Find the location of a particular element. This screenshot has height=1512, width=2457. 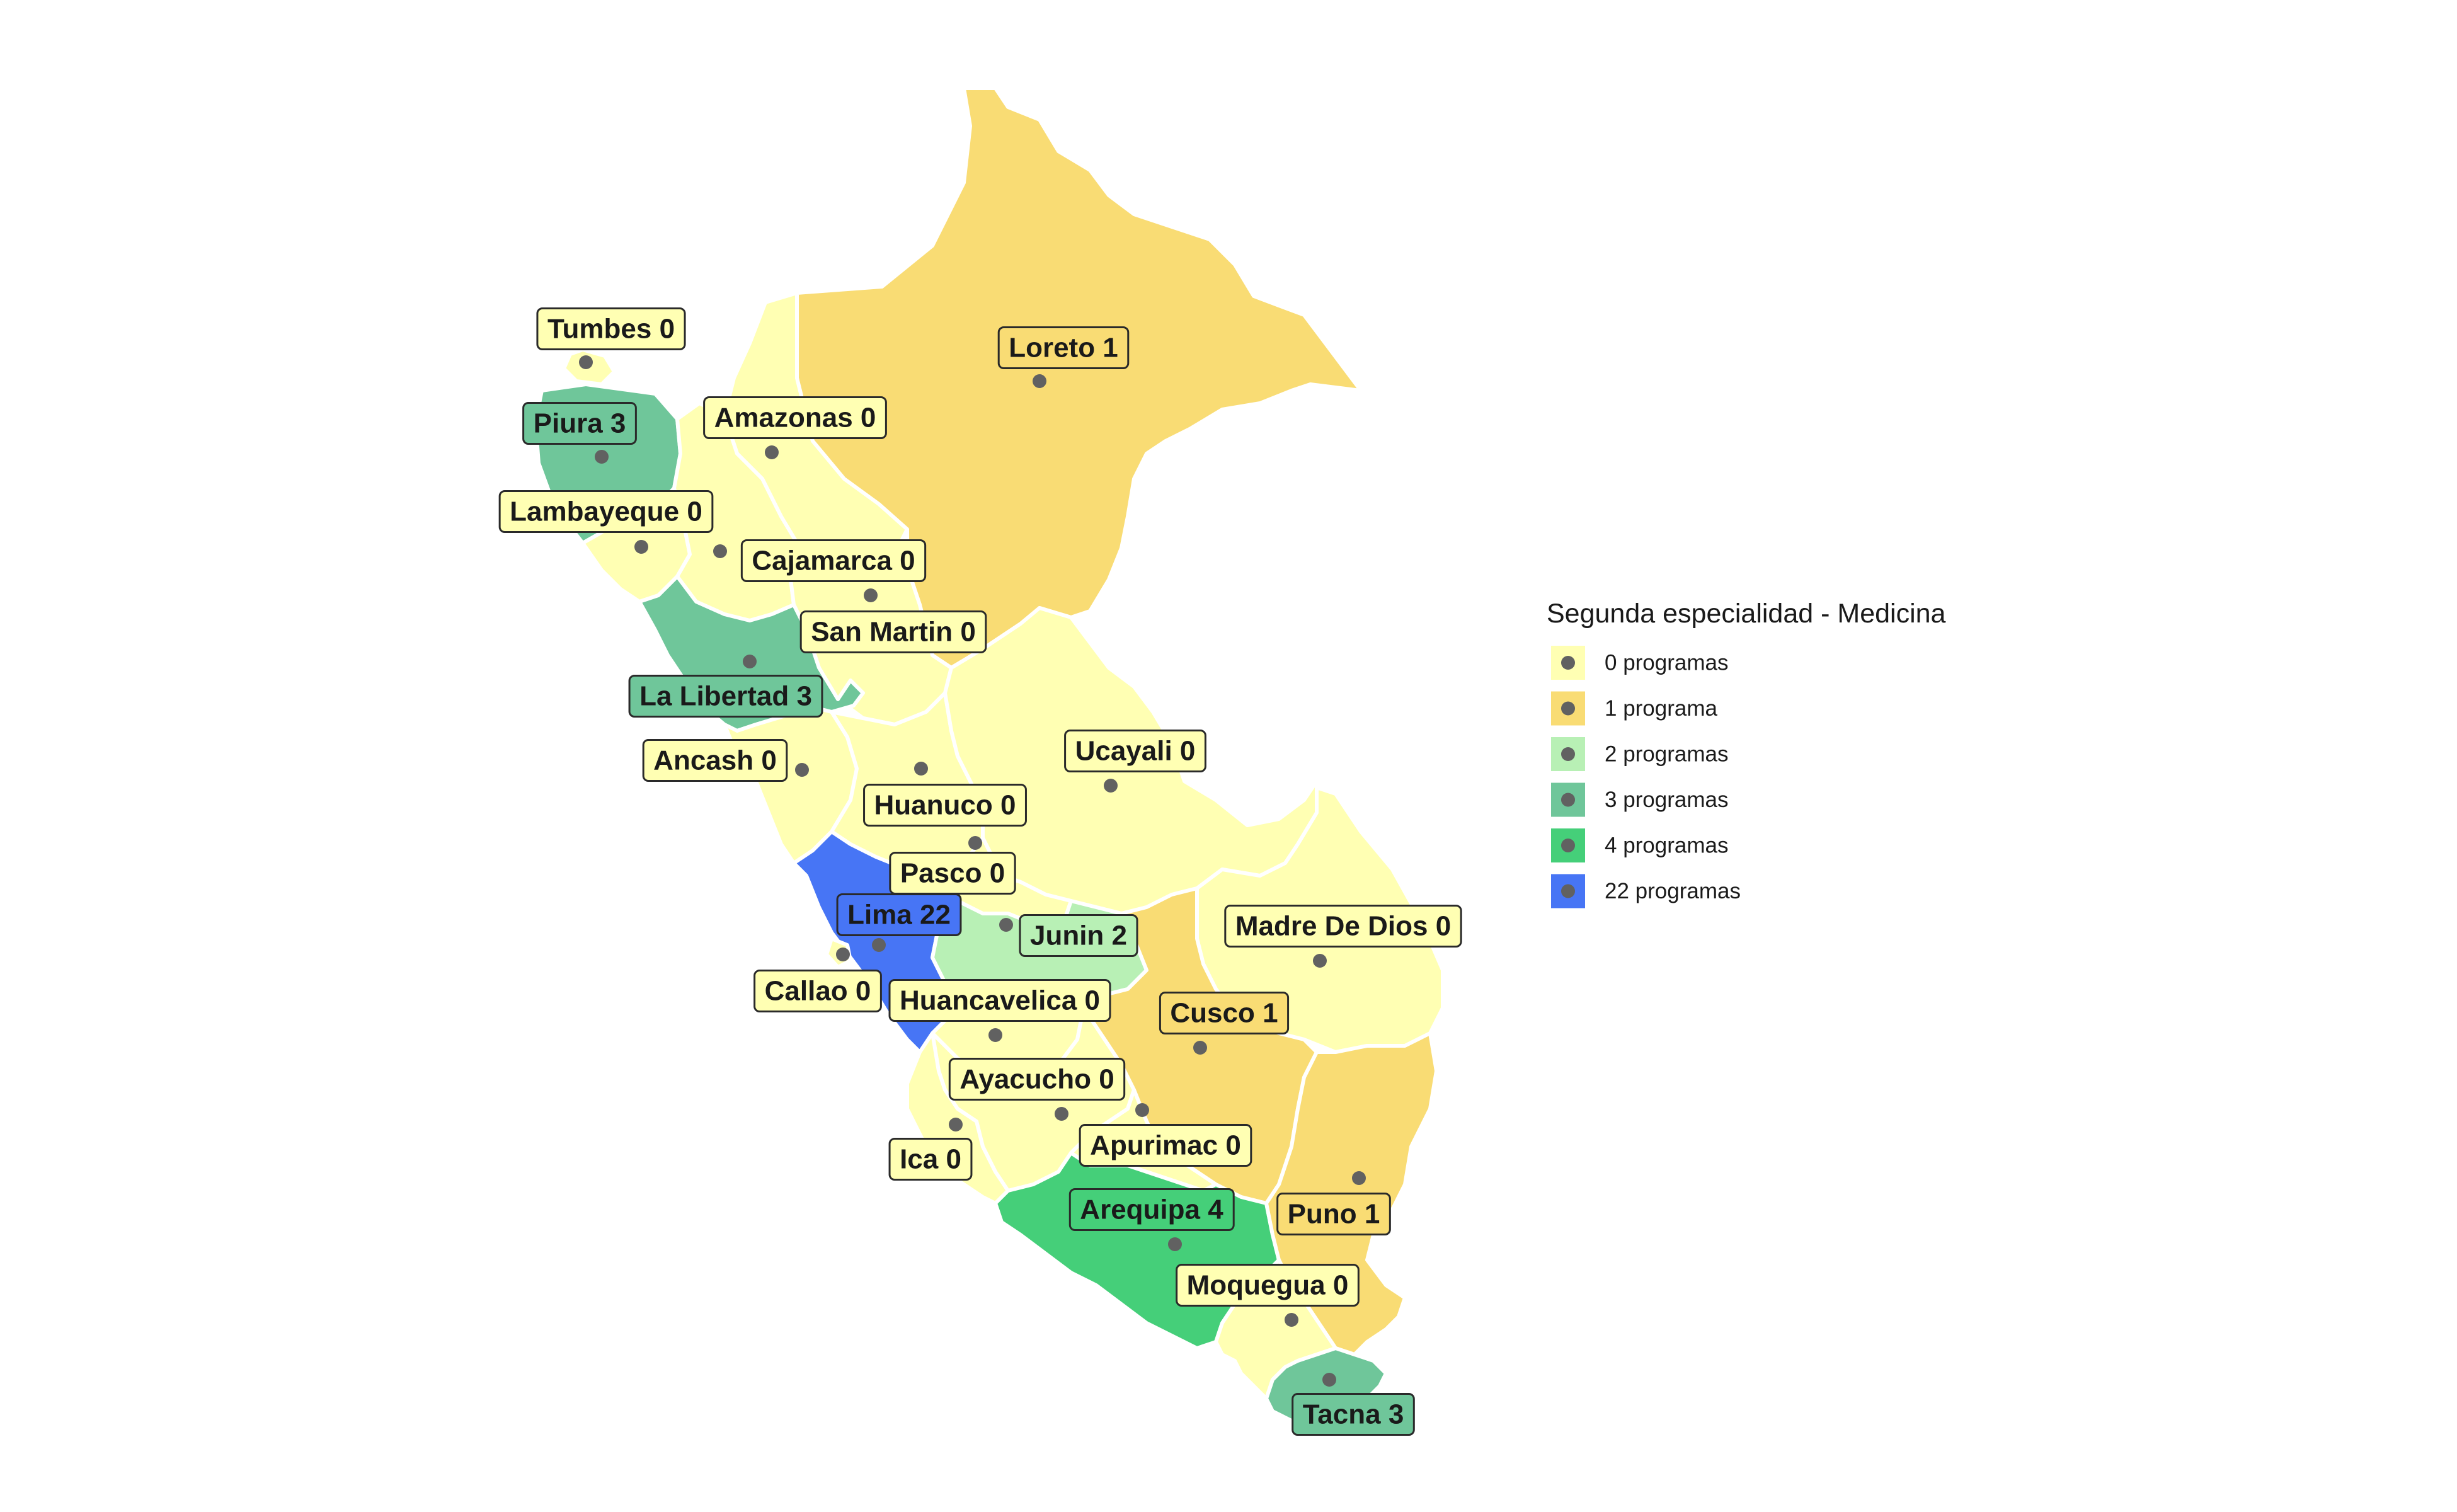

marker-junin is located at coordinates (1006, 925).